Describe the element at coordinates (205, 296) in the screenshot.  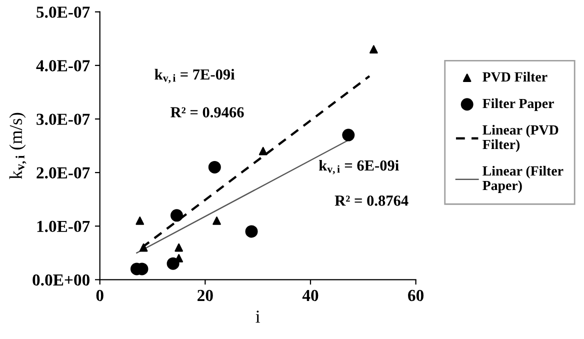
I see `x-tick-label: 20` at that location.